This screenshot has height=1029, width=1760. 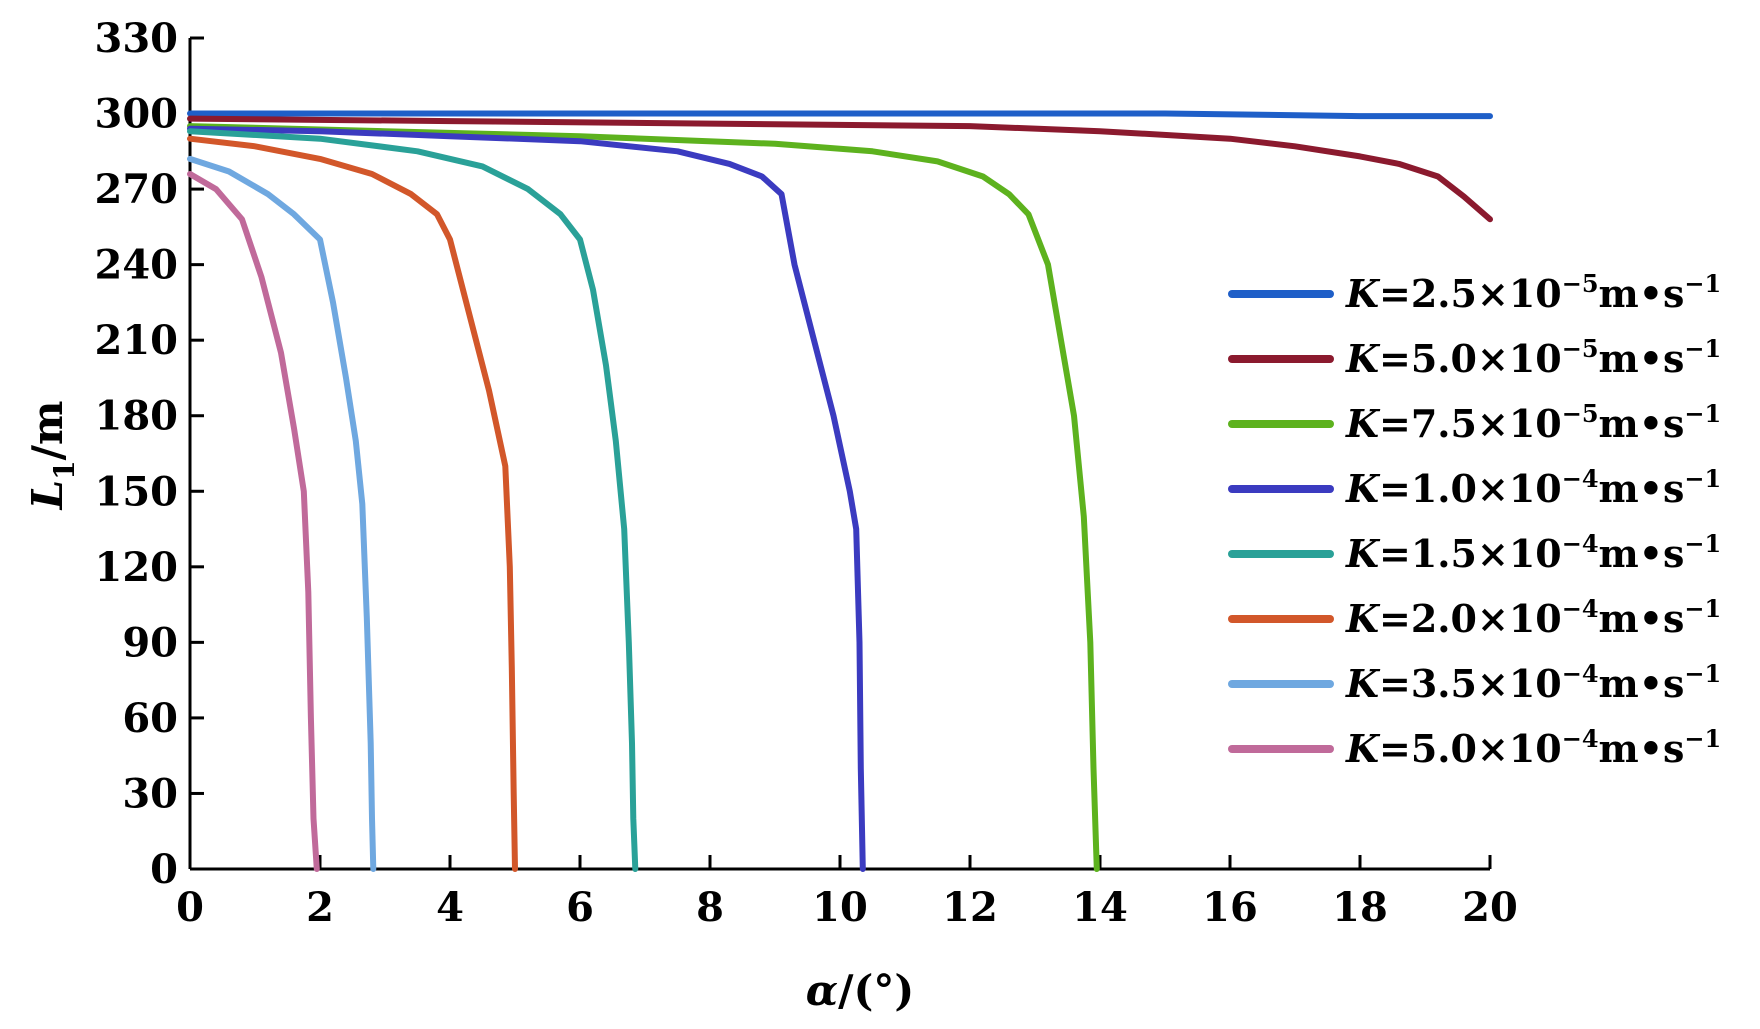 What do you see at coordinates (190, 907) in the screenshot?
I see `x-tick-label: 0` at bounding box center [190, 907].